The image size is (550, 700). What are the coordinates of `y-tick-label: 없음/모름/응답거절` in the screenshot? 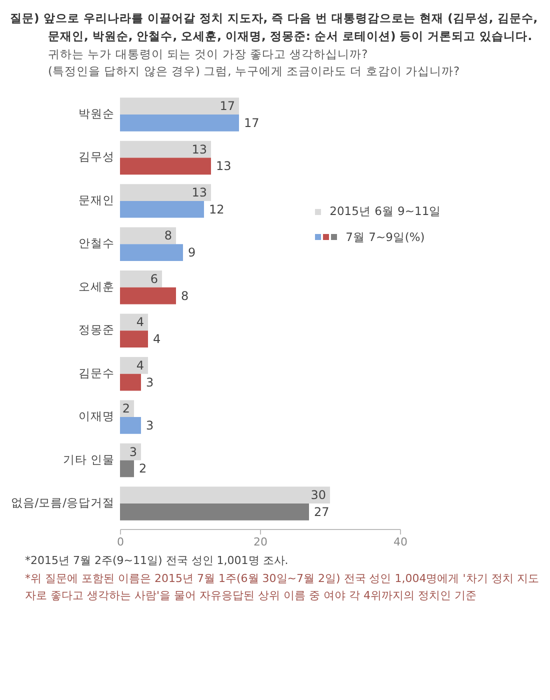 It's located at (62, 503).